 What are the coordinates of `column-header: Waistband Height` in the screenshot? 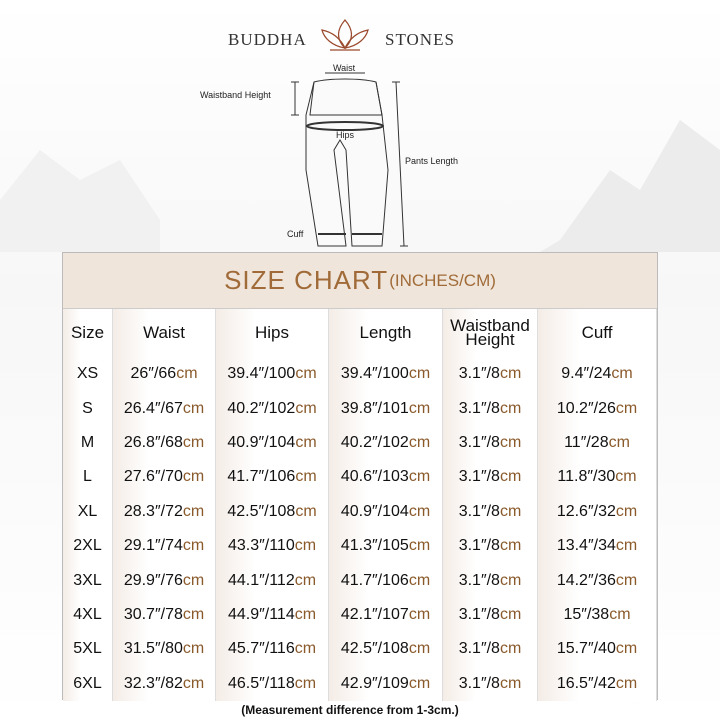 It's located at (490, 333).